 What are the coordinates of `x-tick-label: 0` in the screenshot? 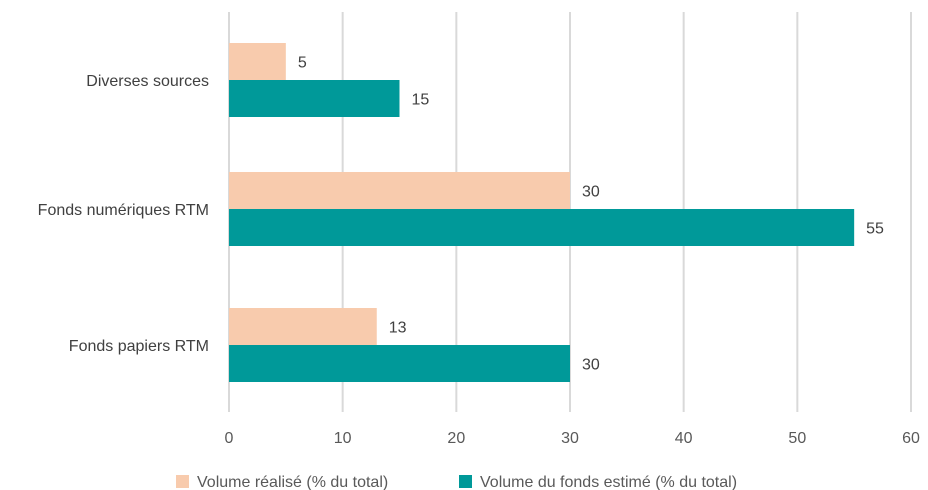 It's located at (229, 438).